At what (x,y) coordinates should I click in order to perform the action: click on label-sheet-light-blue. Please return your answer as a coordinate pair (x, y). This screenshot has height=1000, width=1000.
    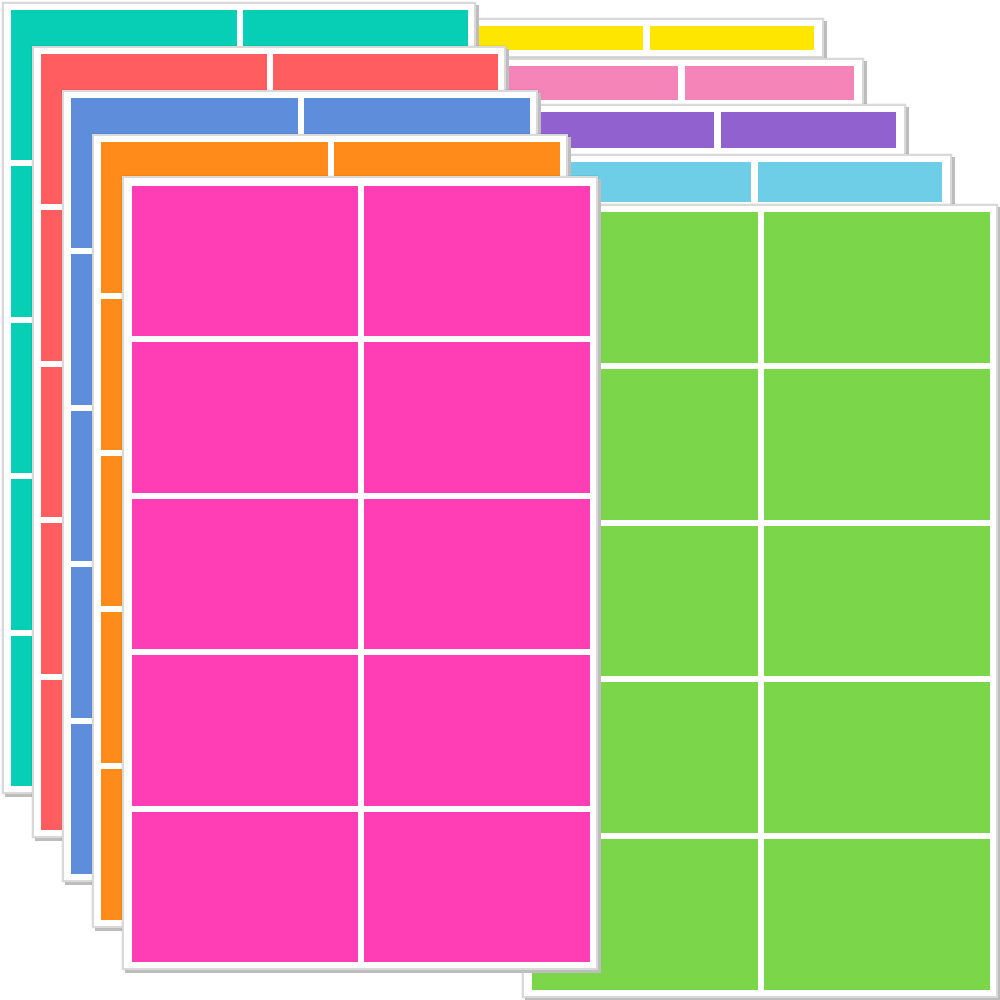
    Looking at the image, I should click on (754, 182).